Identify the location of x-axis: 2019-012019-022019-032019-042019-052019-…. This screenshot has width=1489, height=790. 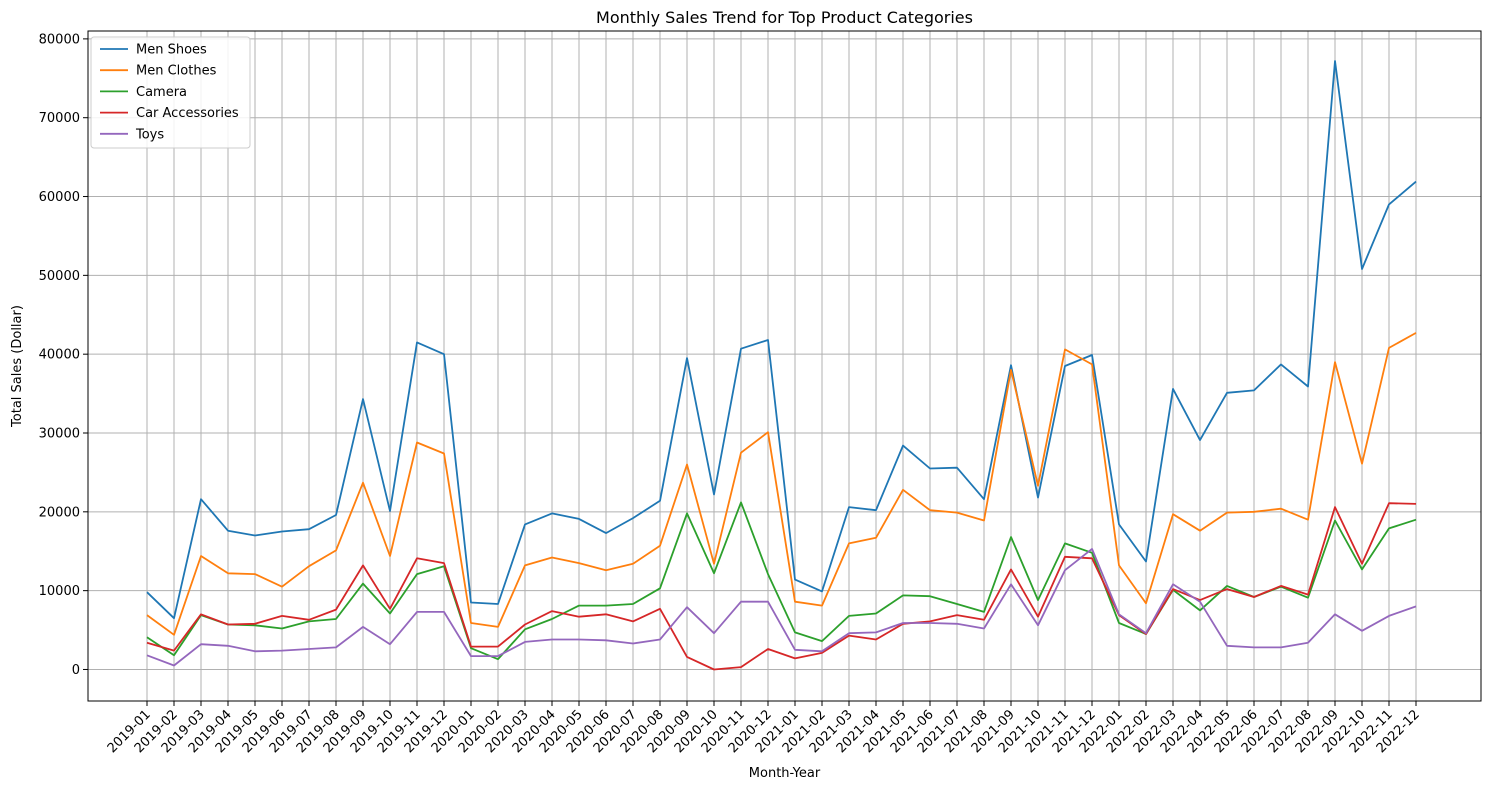
(764, 728).